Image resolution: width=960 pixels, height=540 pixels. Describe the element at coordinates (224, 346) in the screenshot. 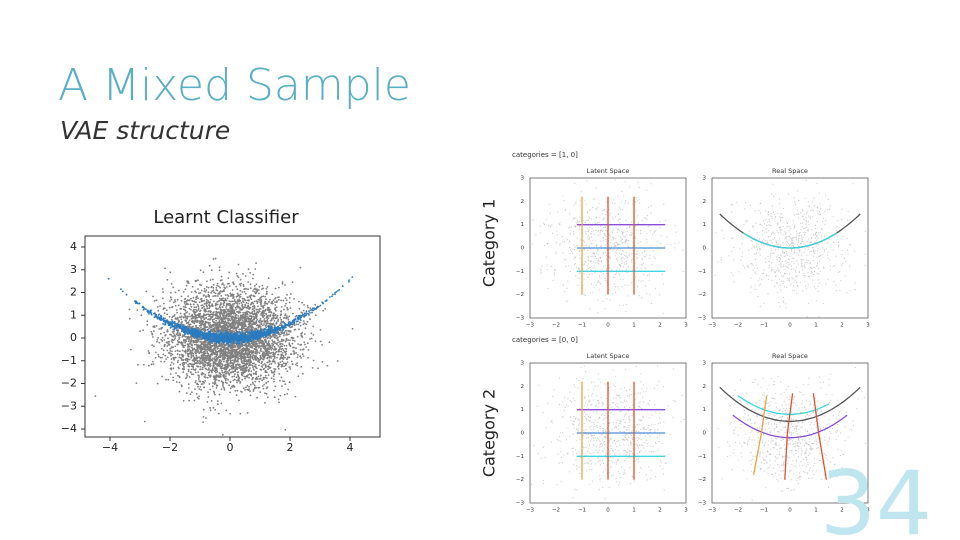

I see `scatter-cloud` at that location.